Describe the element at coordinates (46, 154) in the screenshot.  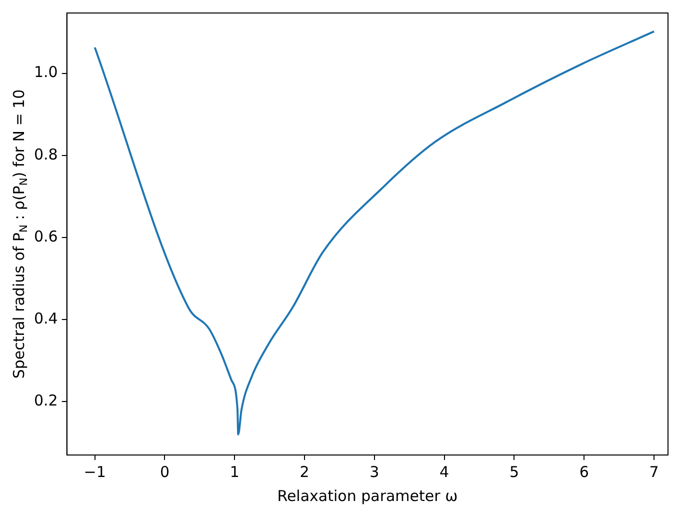
I see `y-tick-label: 0.8` at that location.